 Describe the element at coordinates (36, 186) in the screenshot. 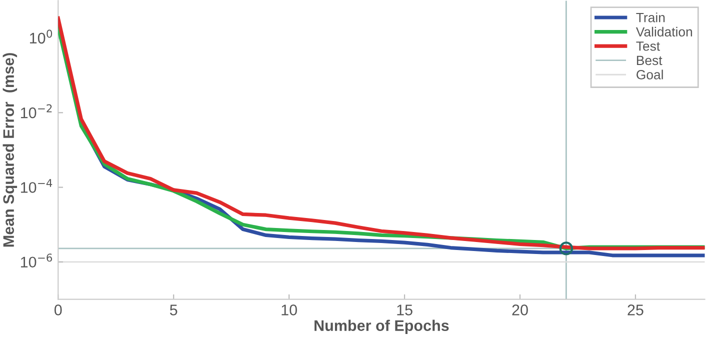

I see `y-tick-label: 10$^{−4}$` at that location.